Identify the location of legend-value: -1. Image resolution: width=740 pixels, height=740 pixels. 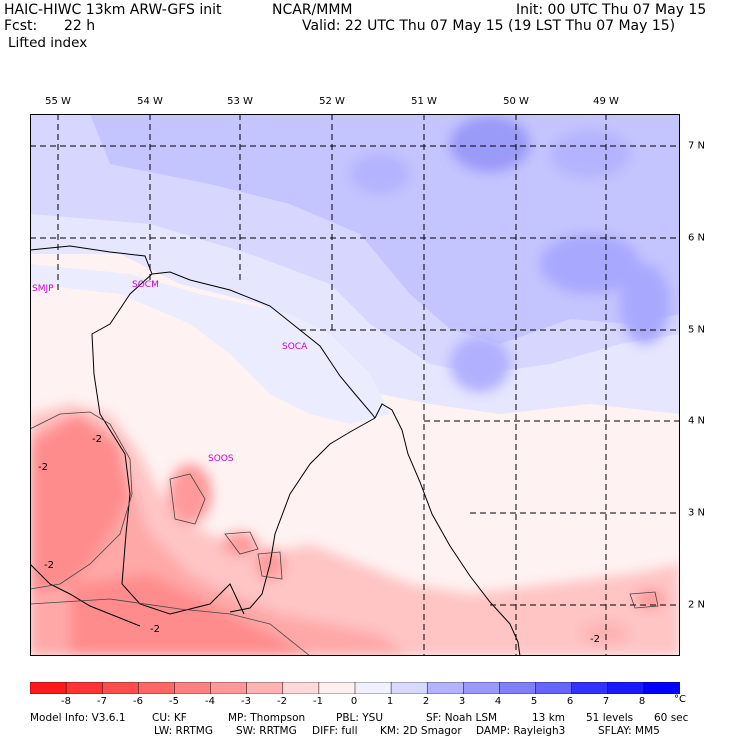
(318, 701).